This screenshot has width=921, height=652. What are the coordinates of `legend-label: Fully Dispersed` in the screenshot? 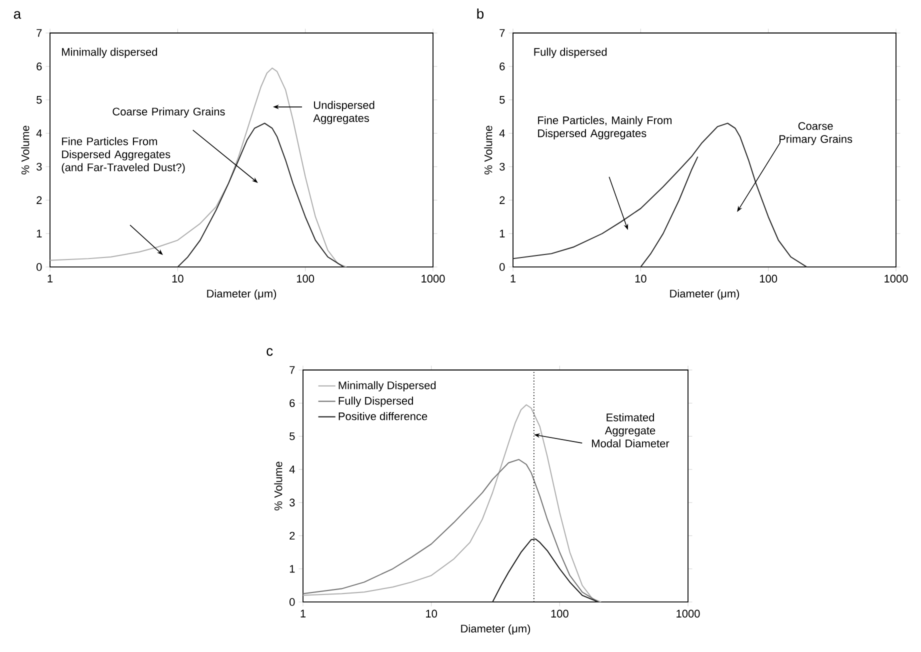 It's located at (375, 401).